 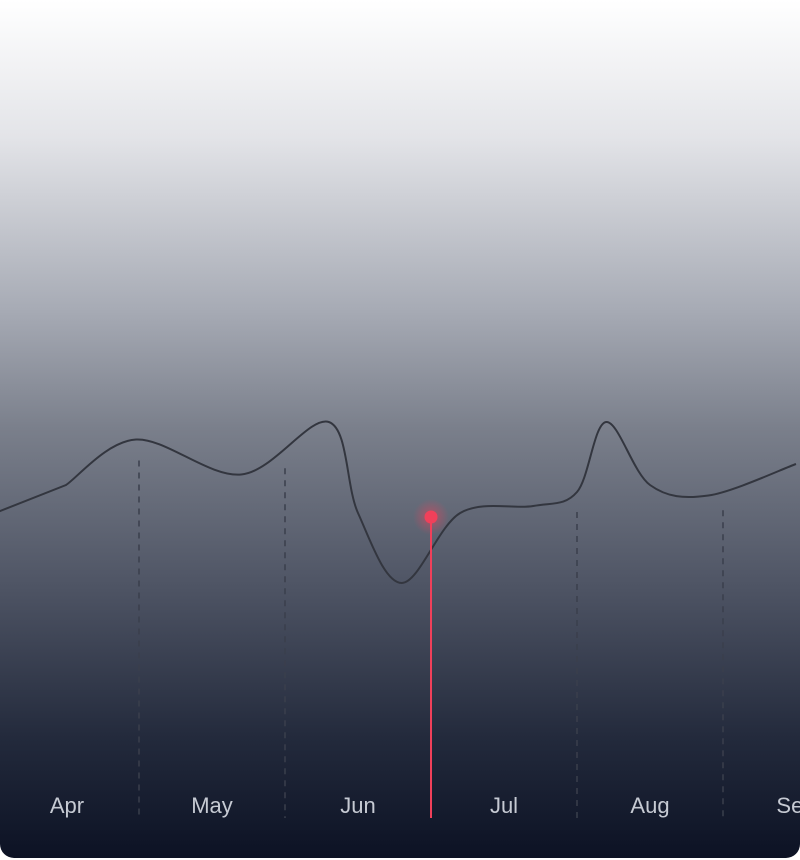 What do you see at coordinates (431, 517) in the screenshot?
I see `highlight-point` at bounding box center [431, 517].